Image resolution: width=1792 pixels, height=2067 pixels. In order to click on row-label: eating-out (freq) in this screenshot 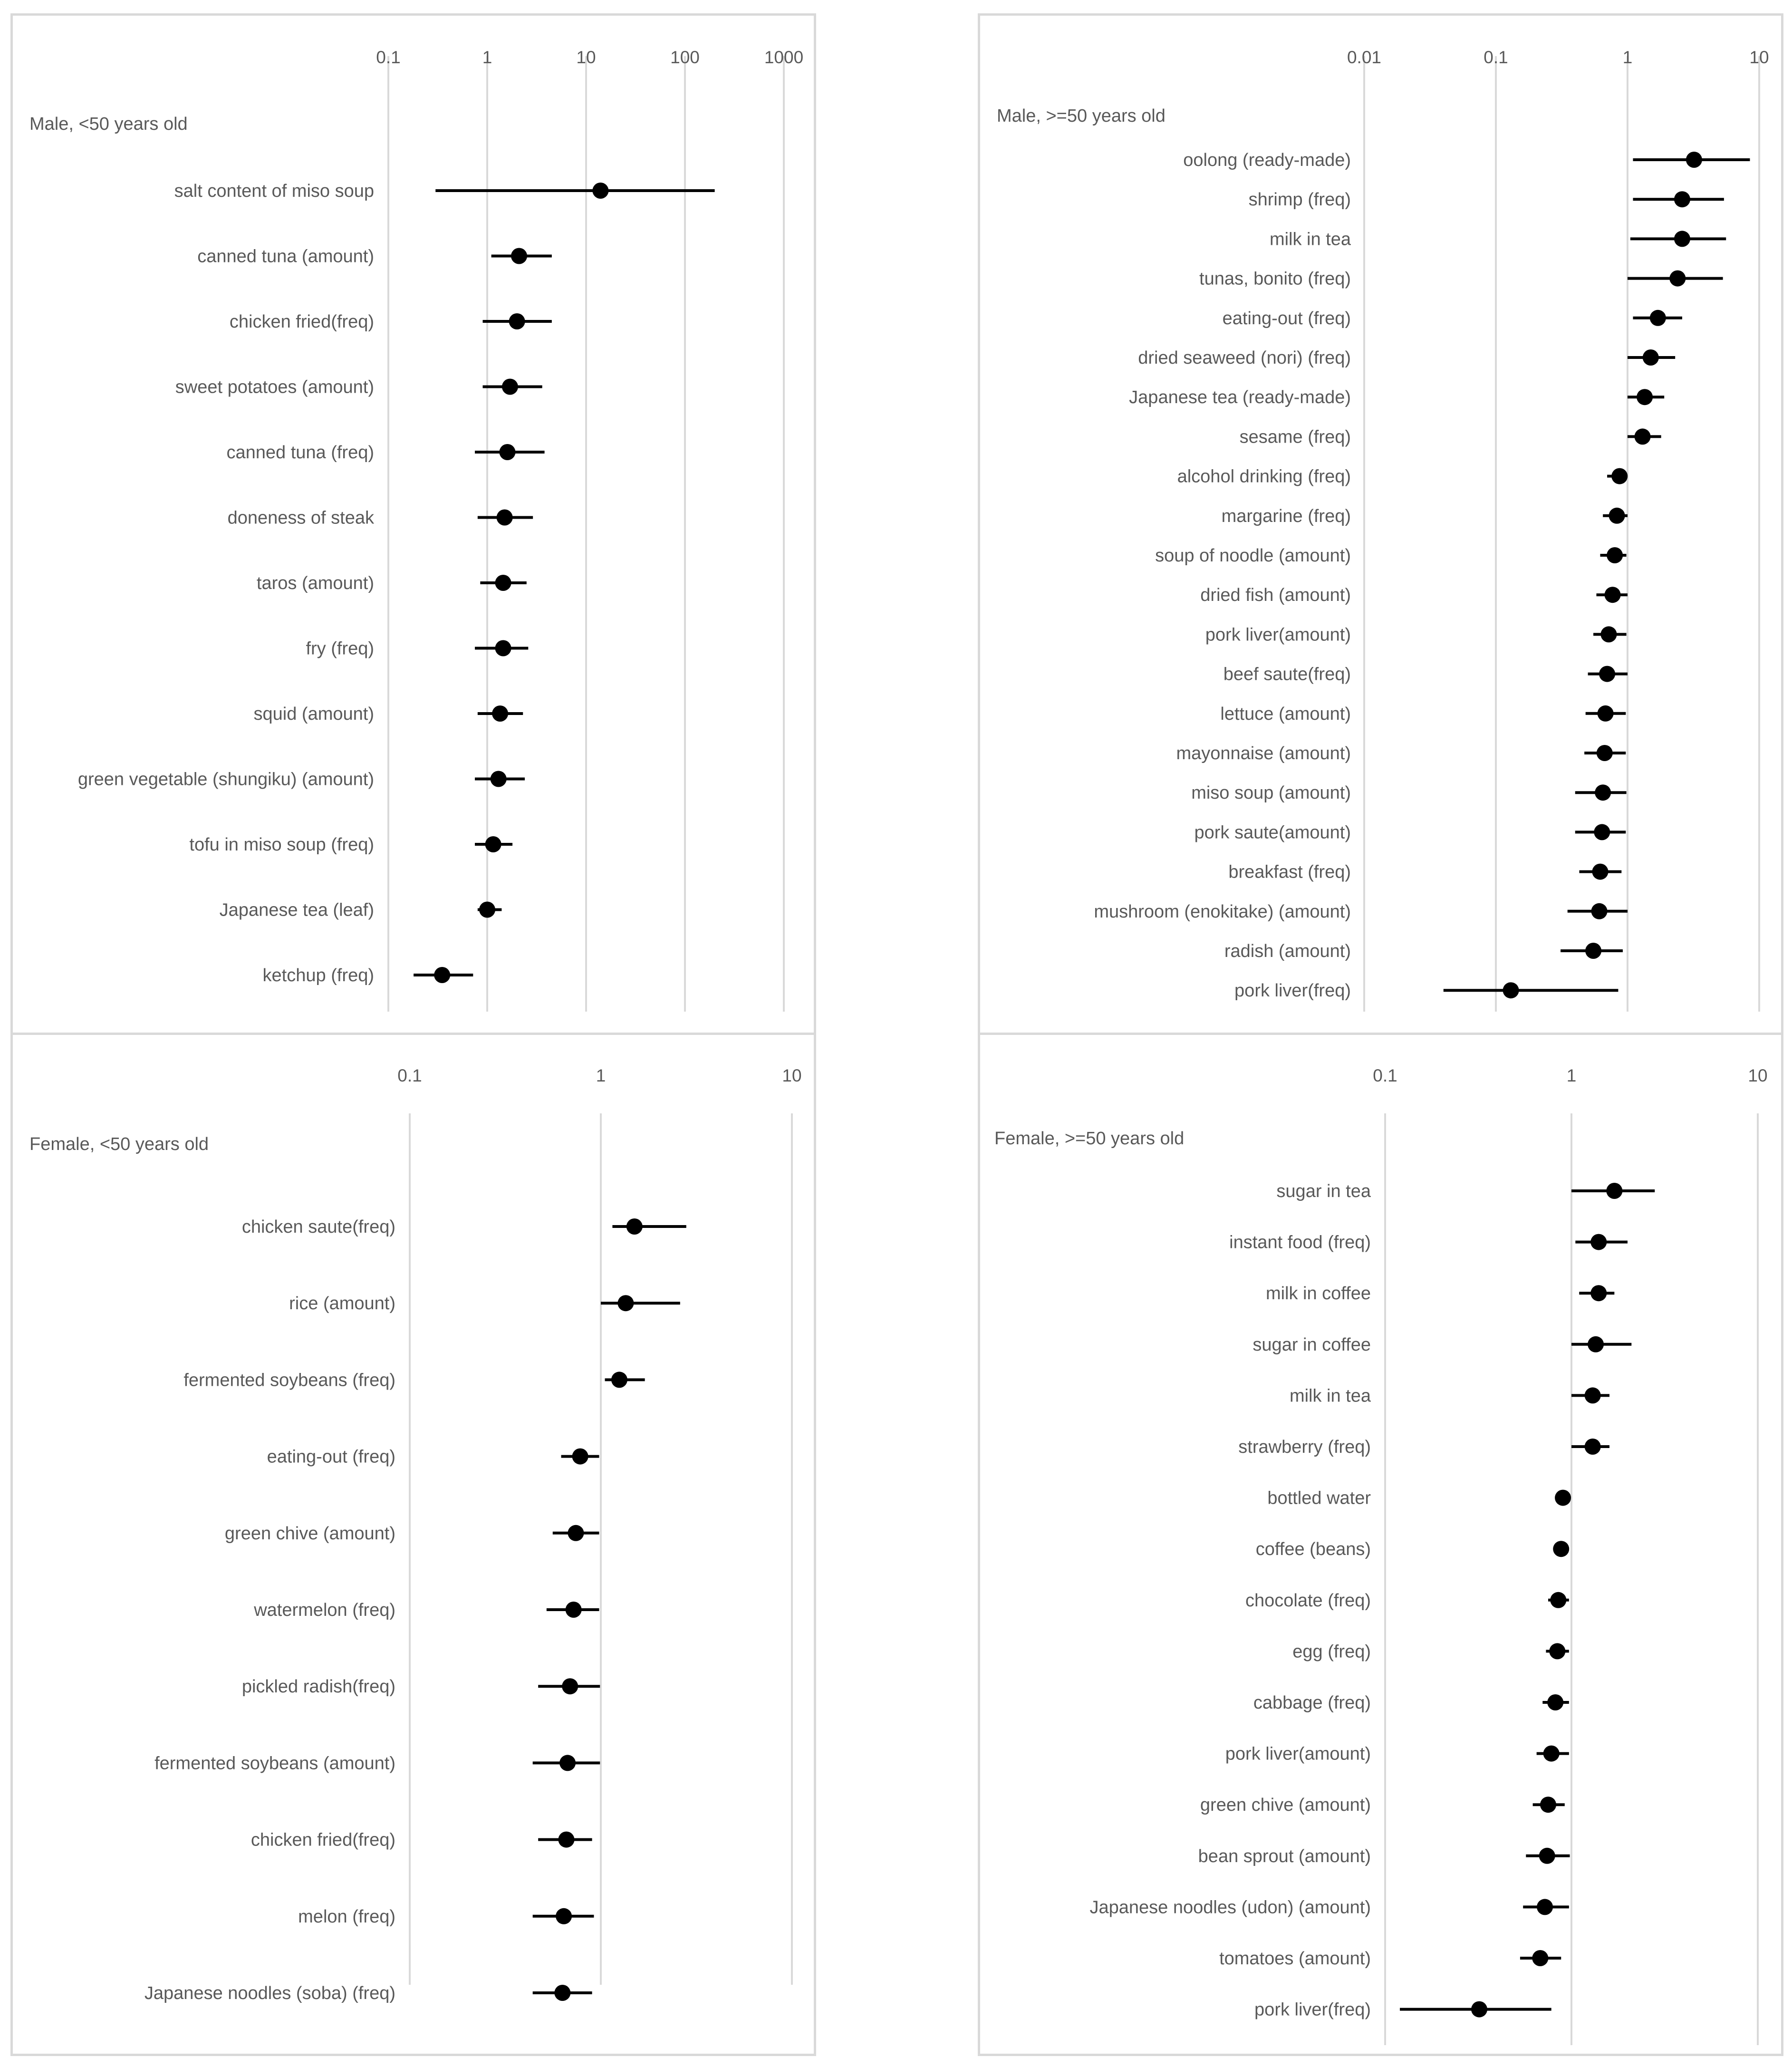, I will do `click(331, 1457)`.